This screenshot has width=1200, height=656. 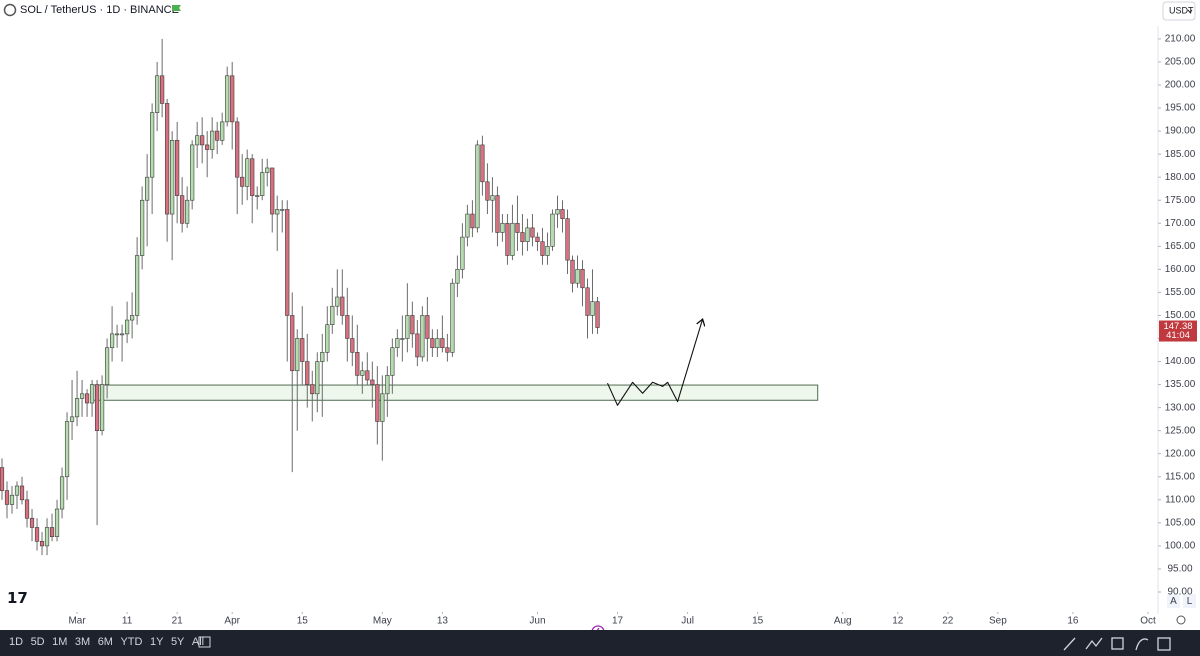 I want to click on path-tool, so click(x=1094, y=643).